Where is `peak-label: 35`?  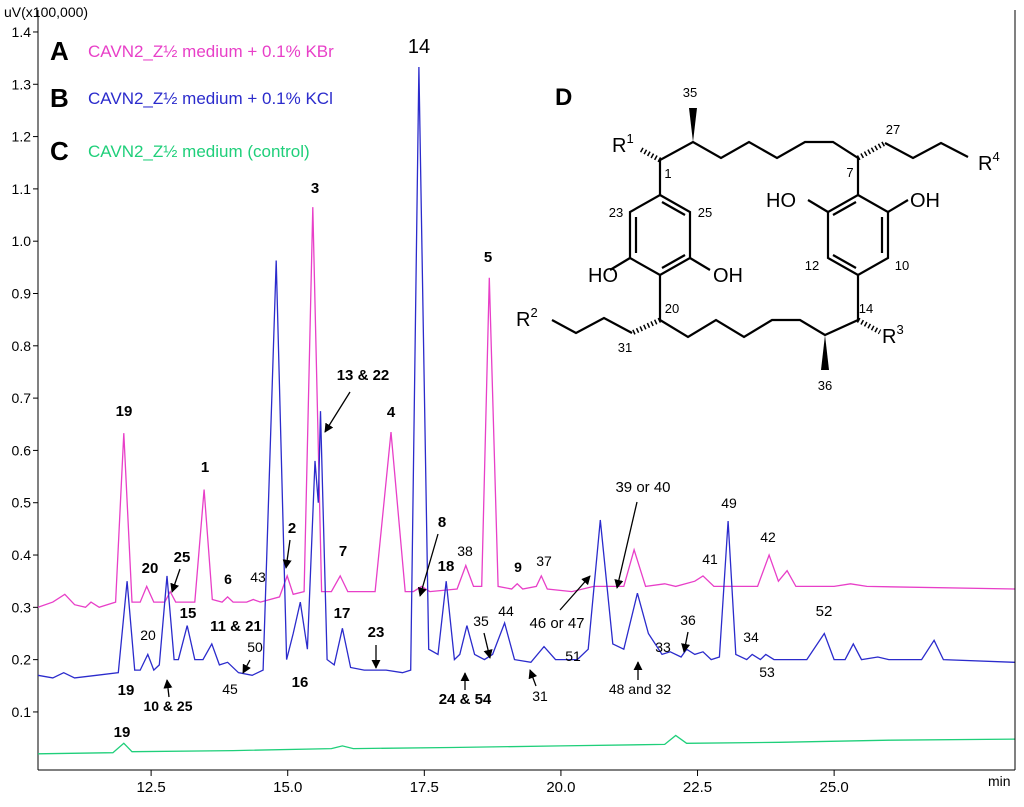
peak-label: 35 is located at coordinates (481, 621).